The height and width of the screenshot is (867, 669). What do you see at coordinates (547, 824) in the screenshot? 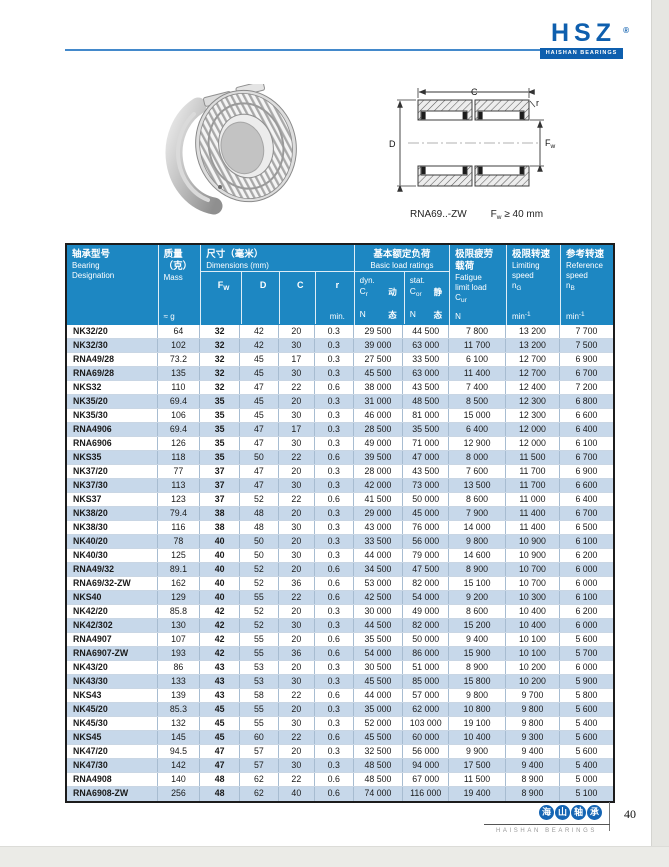
I see `footer-rule` at bounding box center [547, 824].